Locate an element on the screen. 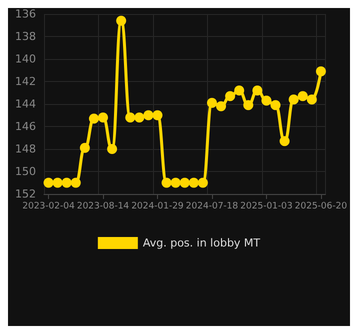  y-tick-label: 148 is located at coordinates (25, 149).